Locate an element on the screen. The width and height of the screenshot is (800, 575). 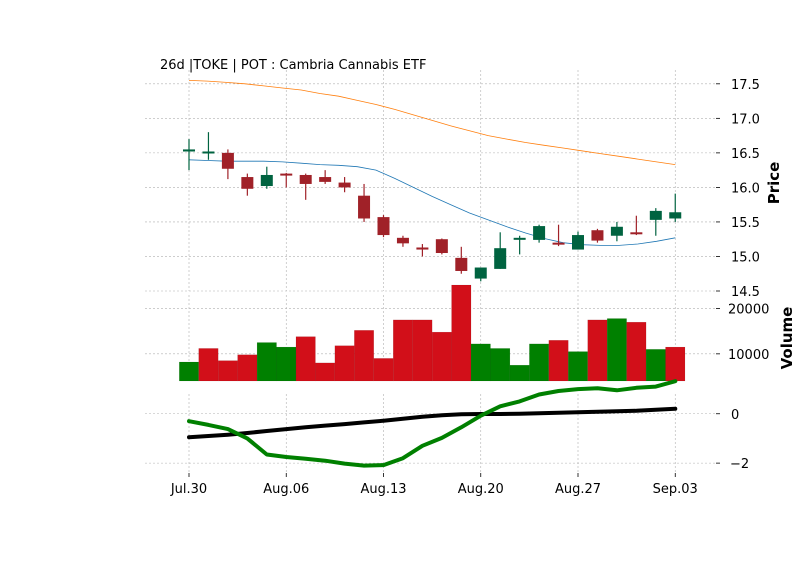
volume-tick-label: 10000 is located at coordinates (748, 355).